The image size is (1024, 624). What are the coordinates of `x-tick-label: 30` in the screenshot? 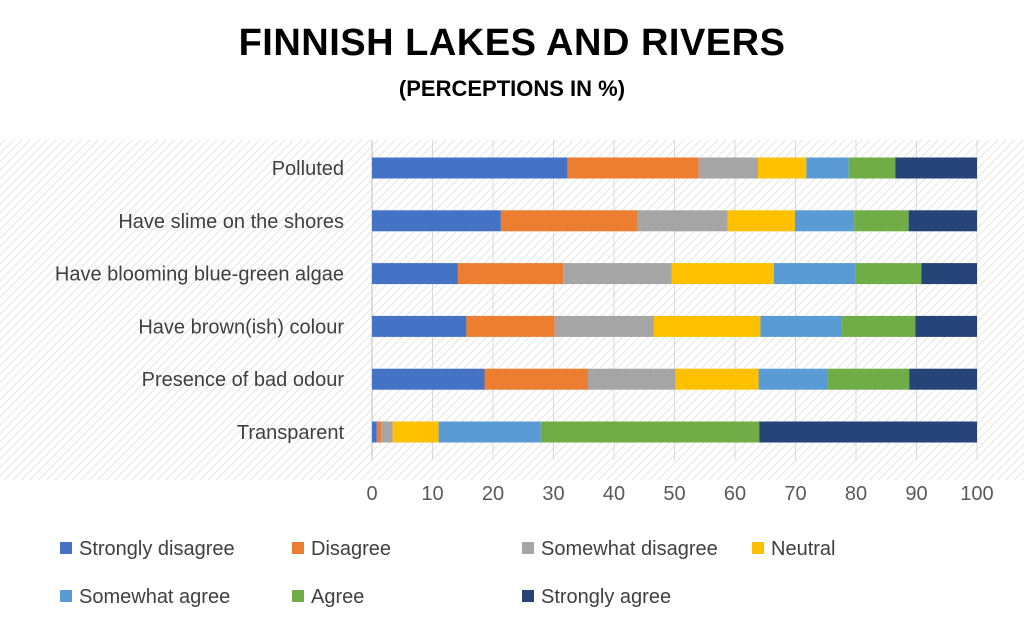 It's located at (553, 494).